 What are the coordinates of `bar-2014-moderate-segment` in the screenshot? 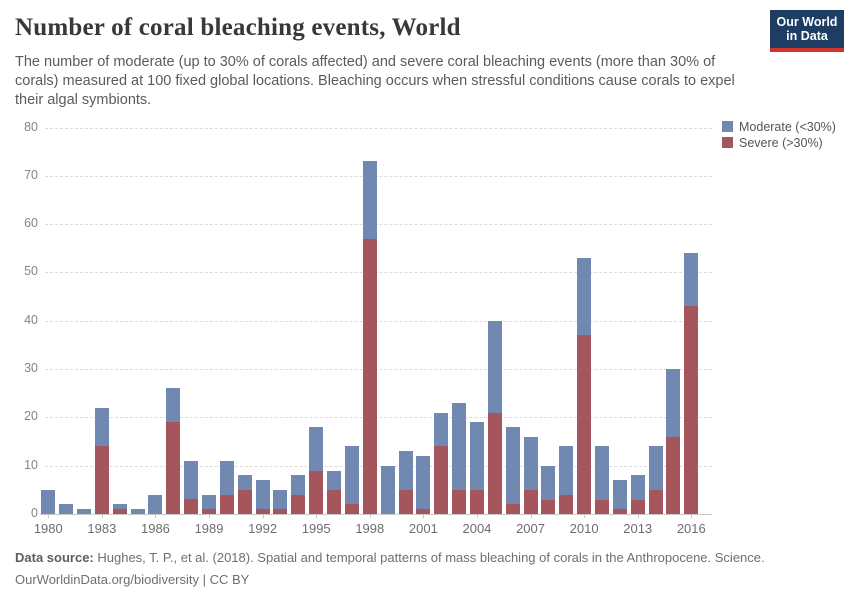 It's located at (655, 468).